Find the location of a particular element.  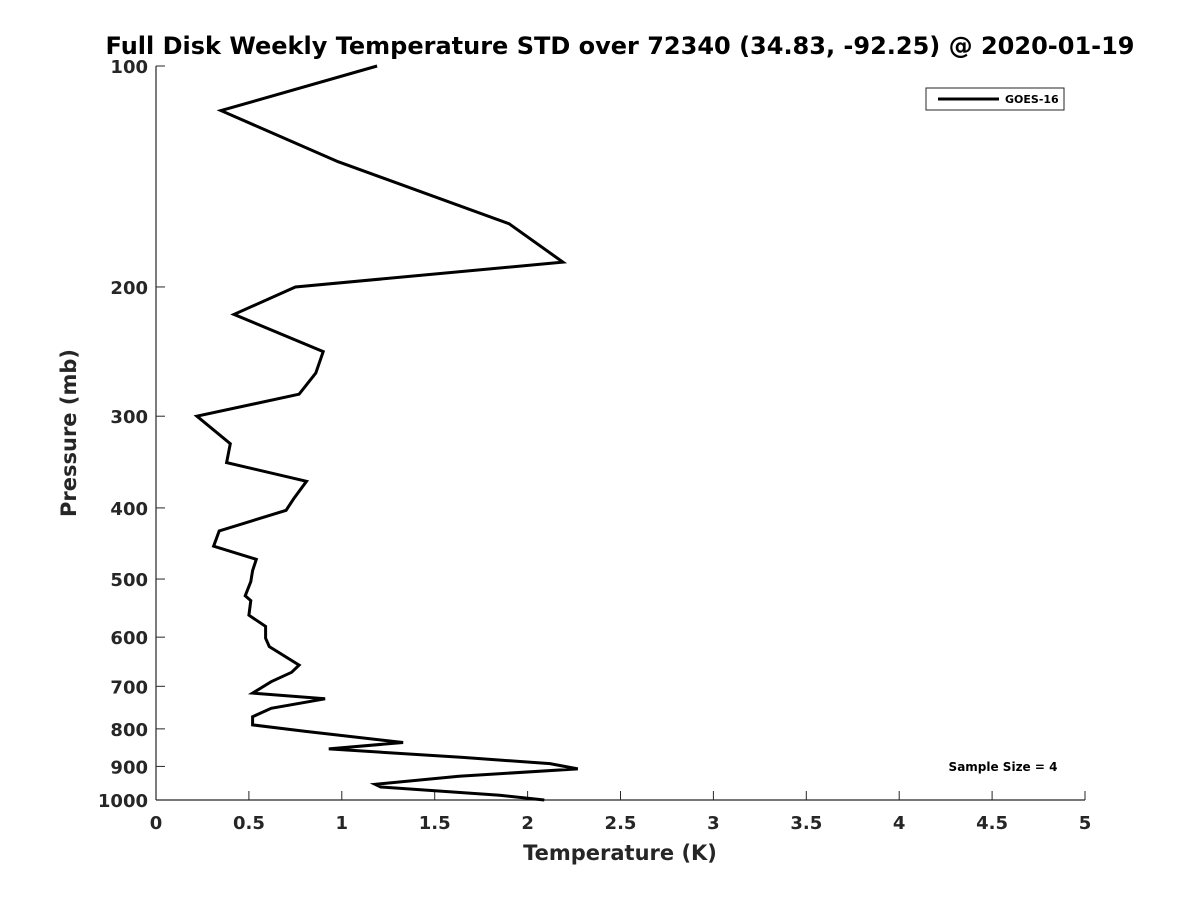

x-tick-label: 3.5 is located at coordinates (806, 823).